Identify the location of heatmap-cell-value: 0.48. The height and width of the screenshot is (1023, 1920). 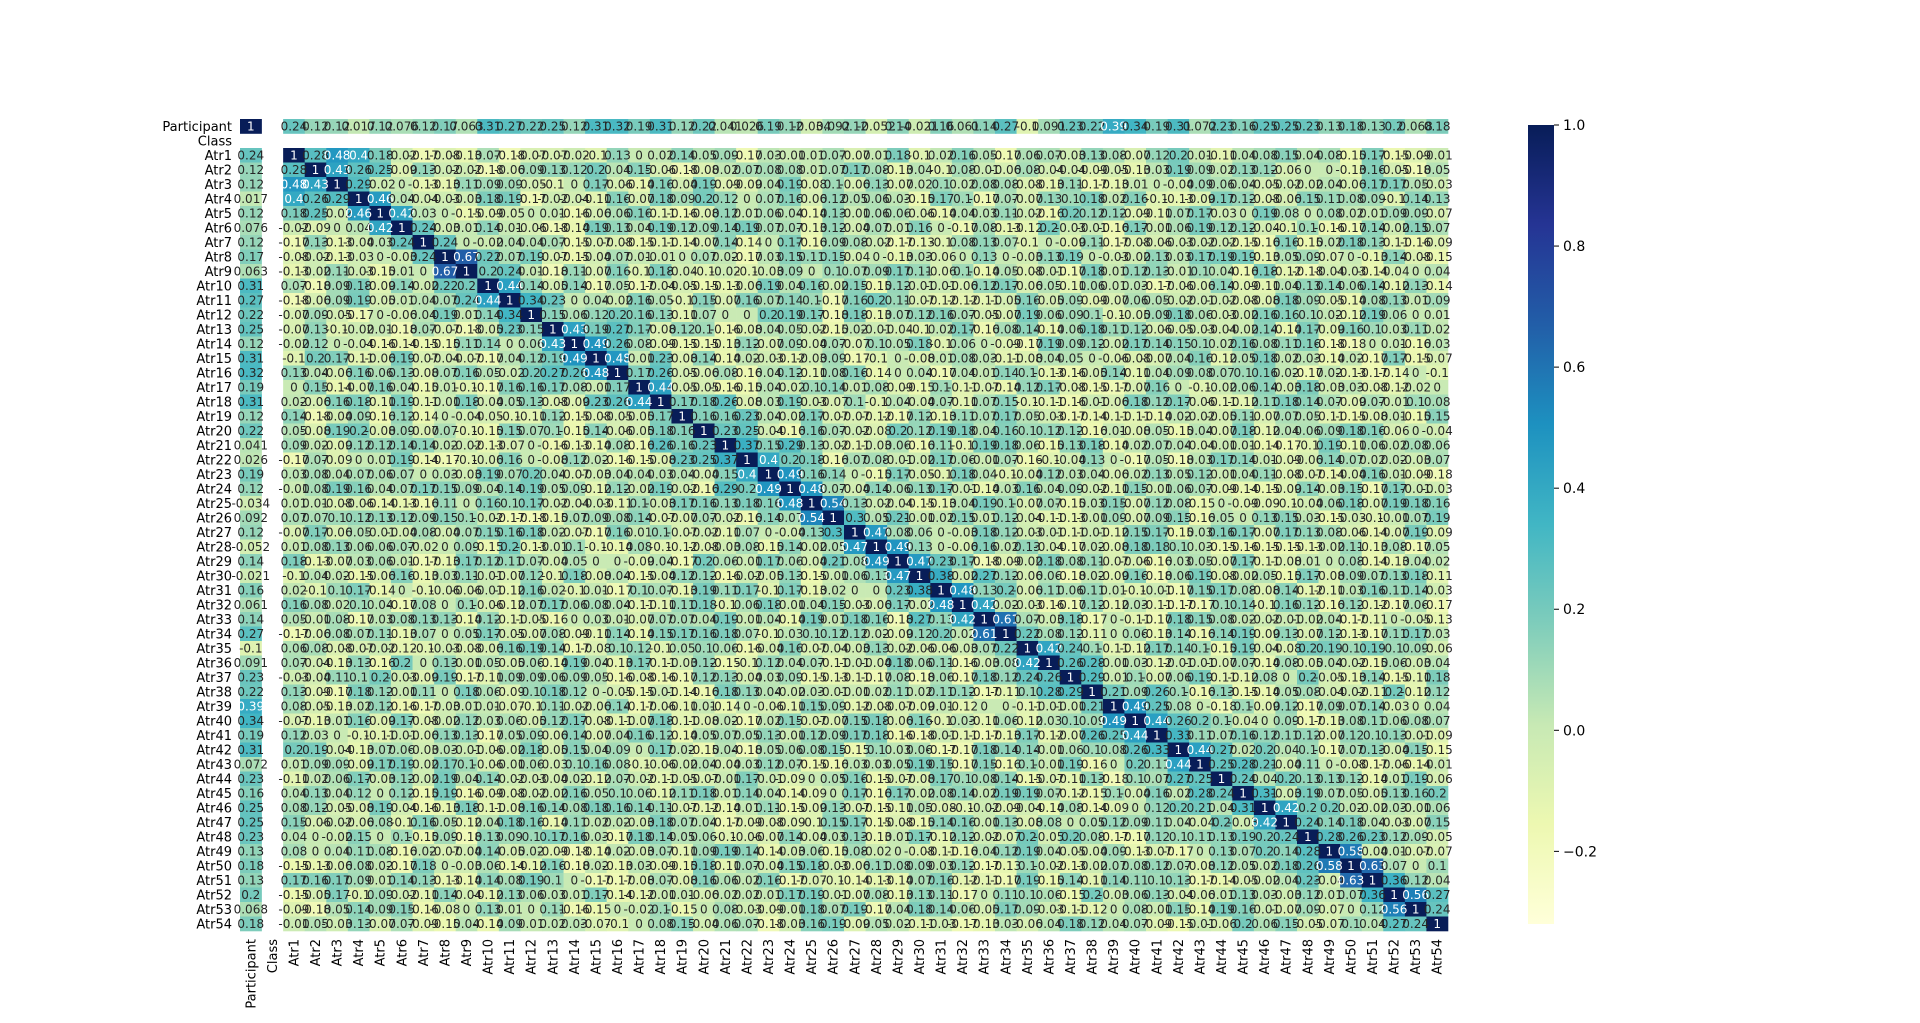
(790, 503).